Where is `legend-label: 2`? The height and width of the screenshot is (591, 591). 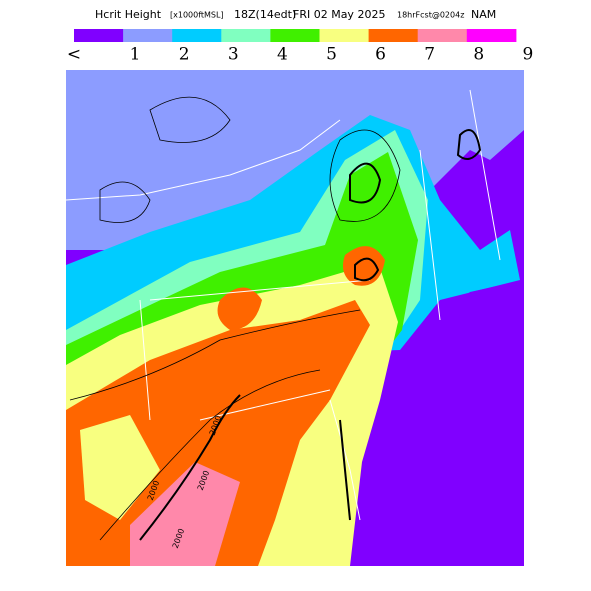
legend-label: 2 is located at coordinates (184, 55).